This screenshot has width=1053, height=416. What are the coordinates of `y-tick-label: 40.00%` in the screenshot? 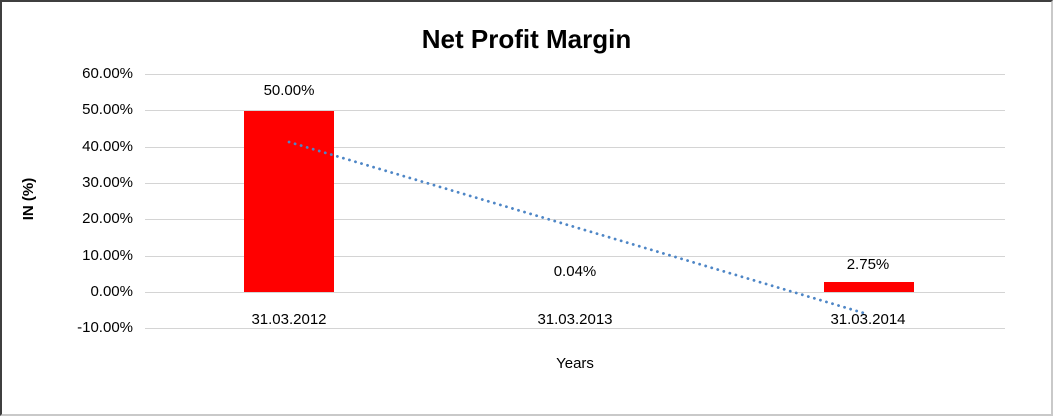 It's located at (107, 146).